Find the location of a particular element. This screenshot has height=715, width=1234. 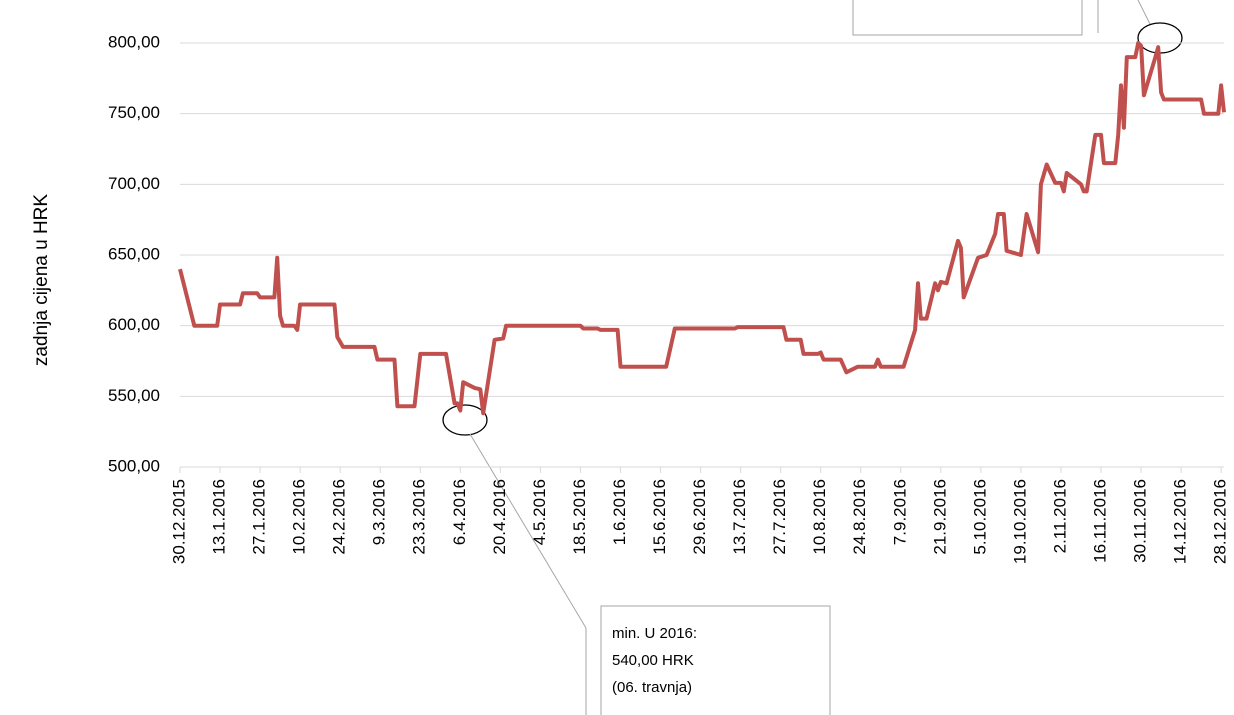

x-tick-label: 18.5.2016 is located at coordinates (579, 517).